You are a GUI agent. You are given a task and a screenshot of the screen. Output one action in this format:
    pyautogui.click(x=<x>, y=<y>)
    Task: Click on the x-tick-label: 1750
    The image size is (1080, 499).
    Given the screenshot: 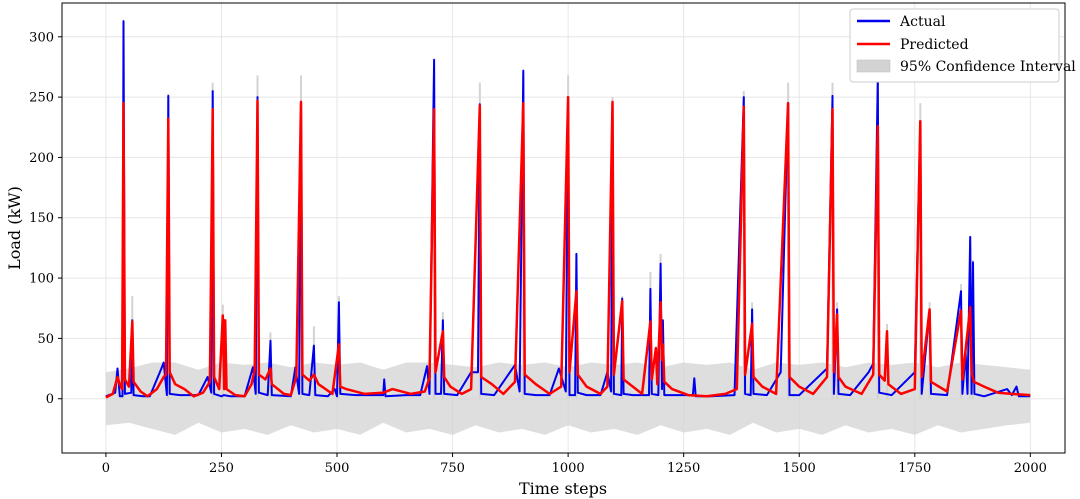 What is the action you would take?
    pyautogui.click(x=914, y=468)
    